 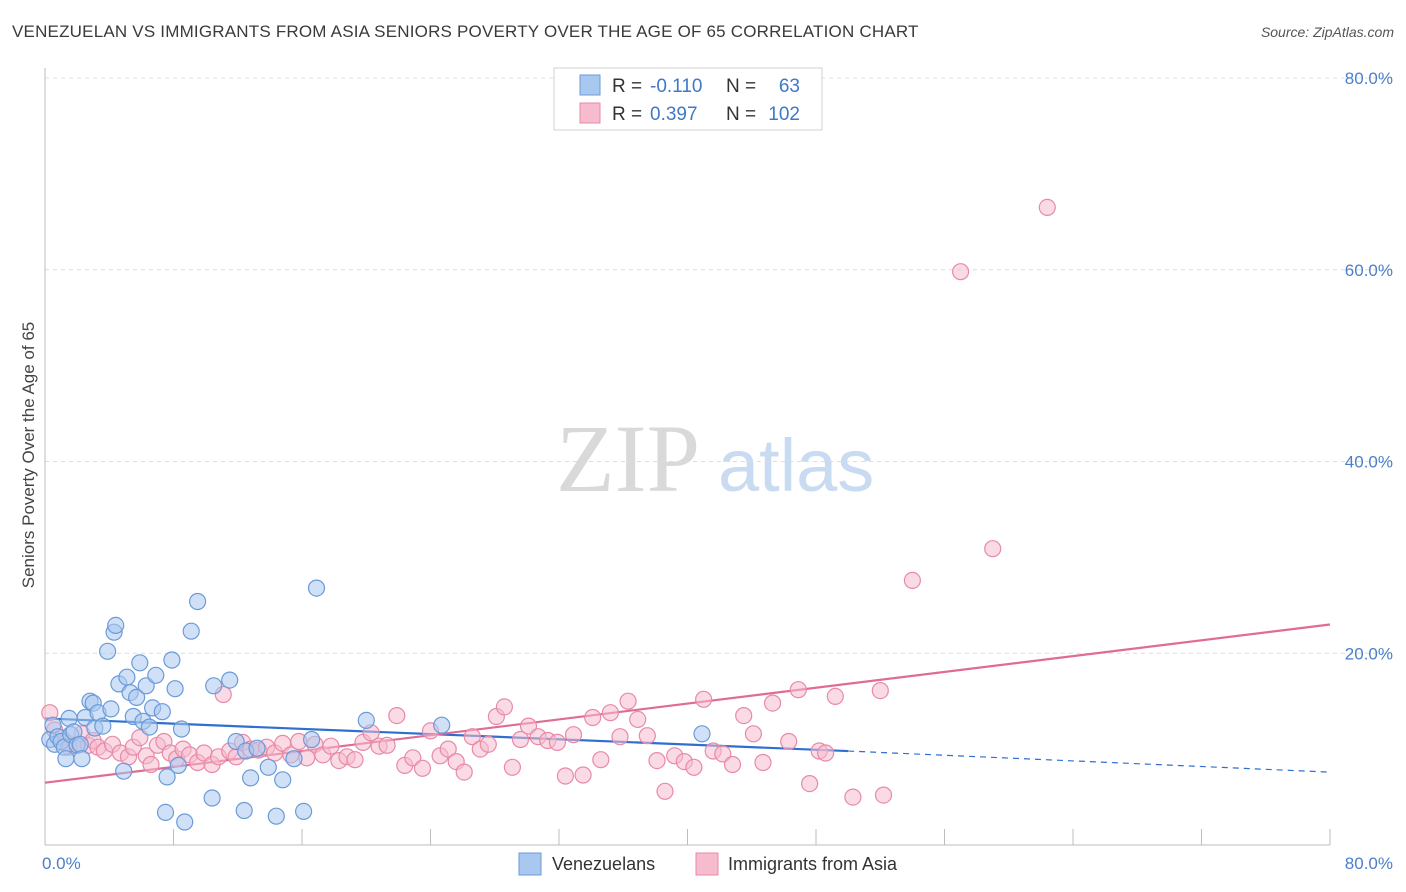 I want to click on bottom-legend-label-venezuelans: Venezuelans, so click(x=603, y=864).